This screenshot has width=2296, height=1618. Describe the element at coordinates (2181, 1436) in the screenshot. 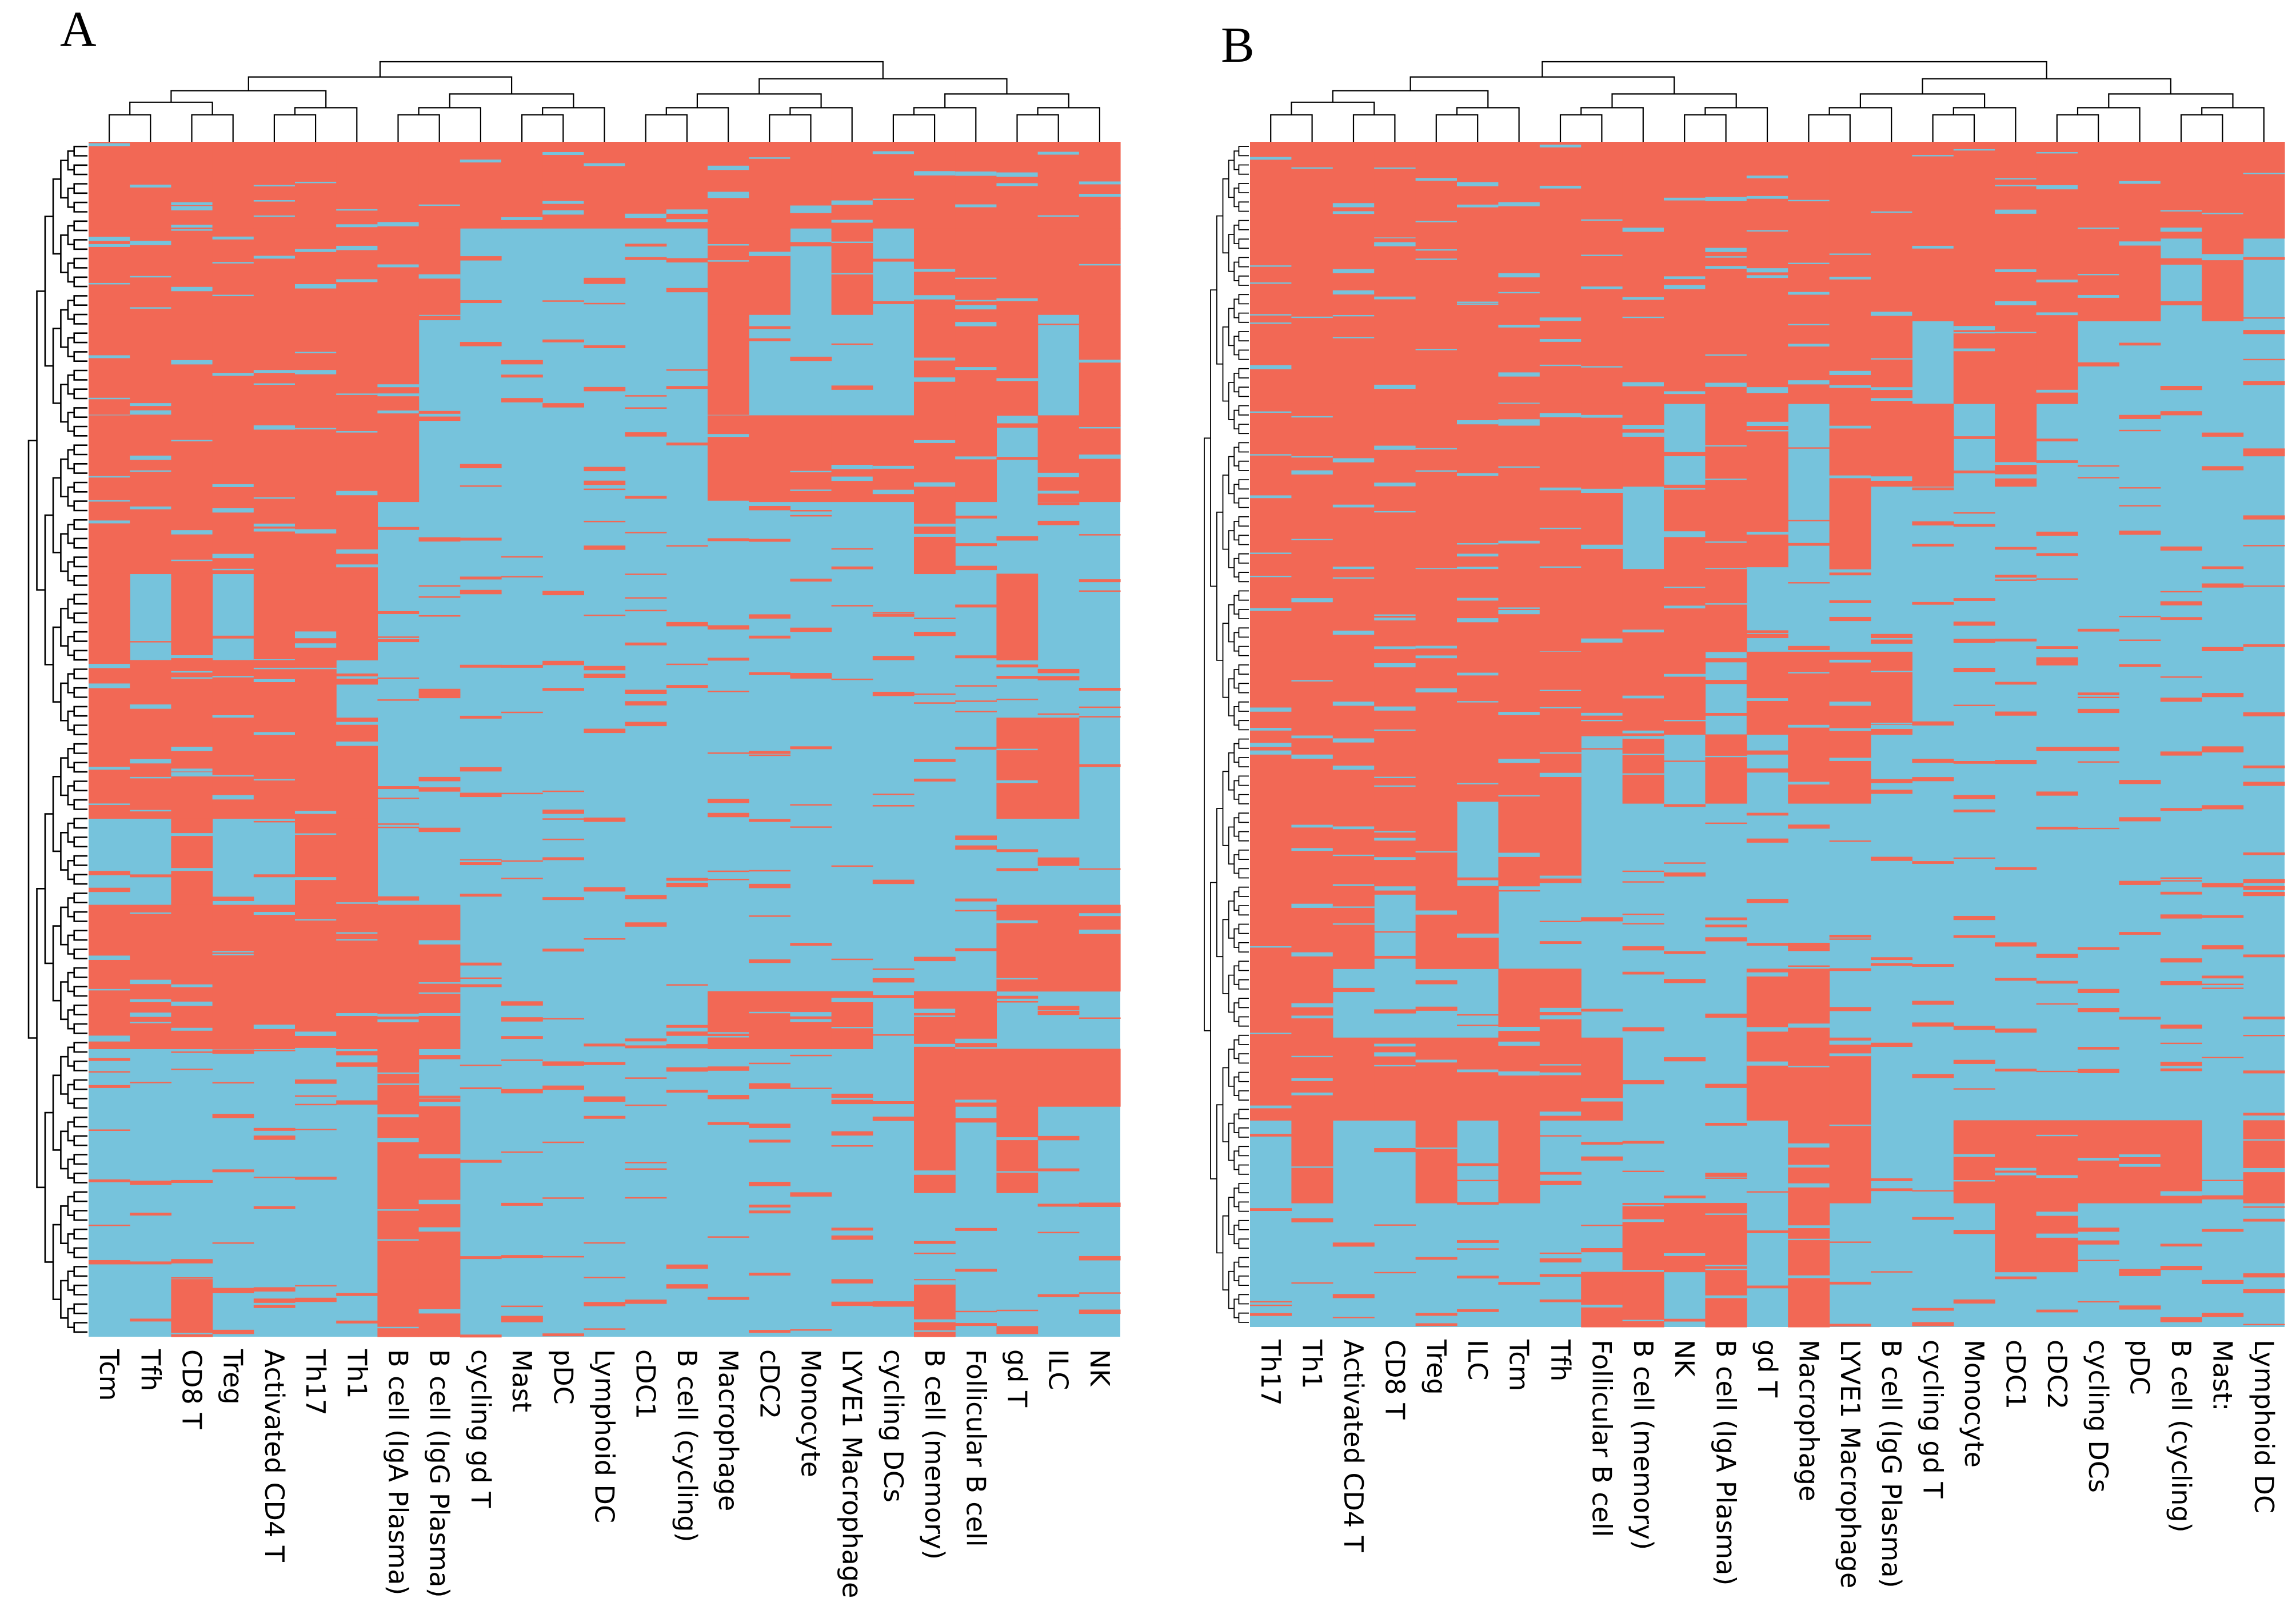

I see `column-label: B cell (cycling)` at that location.